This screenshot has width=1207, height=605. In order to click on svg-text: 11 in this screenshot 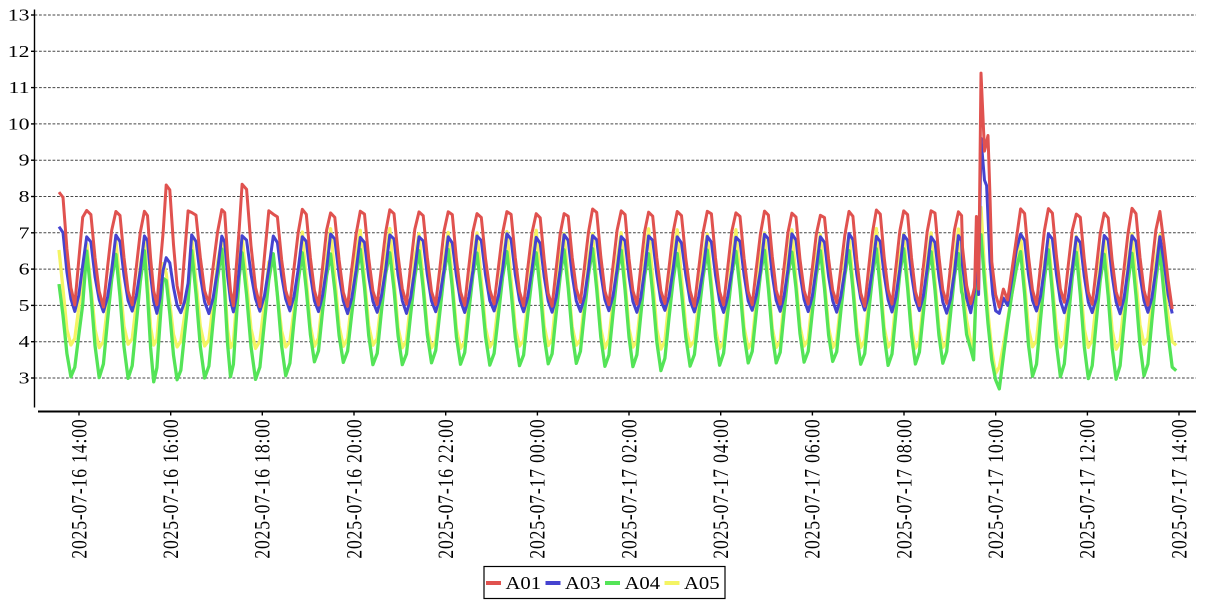, I will do `click(19, 88)`.